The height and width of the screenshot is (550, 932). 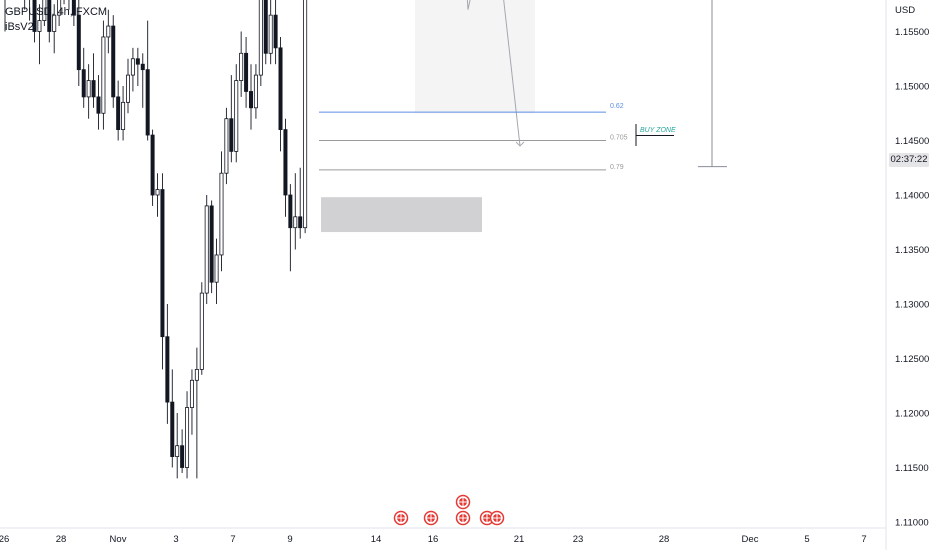 What do you see at coordinates (19, 27) in the screenshot?
I see `indicator-name: iBsV2` at bounding box center [19, 27].